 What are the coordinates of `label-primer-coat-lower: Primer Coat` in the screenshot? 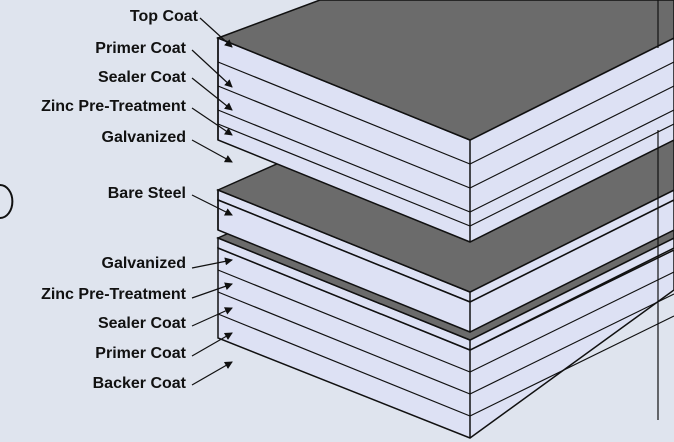 It's located at (140, 353).